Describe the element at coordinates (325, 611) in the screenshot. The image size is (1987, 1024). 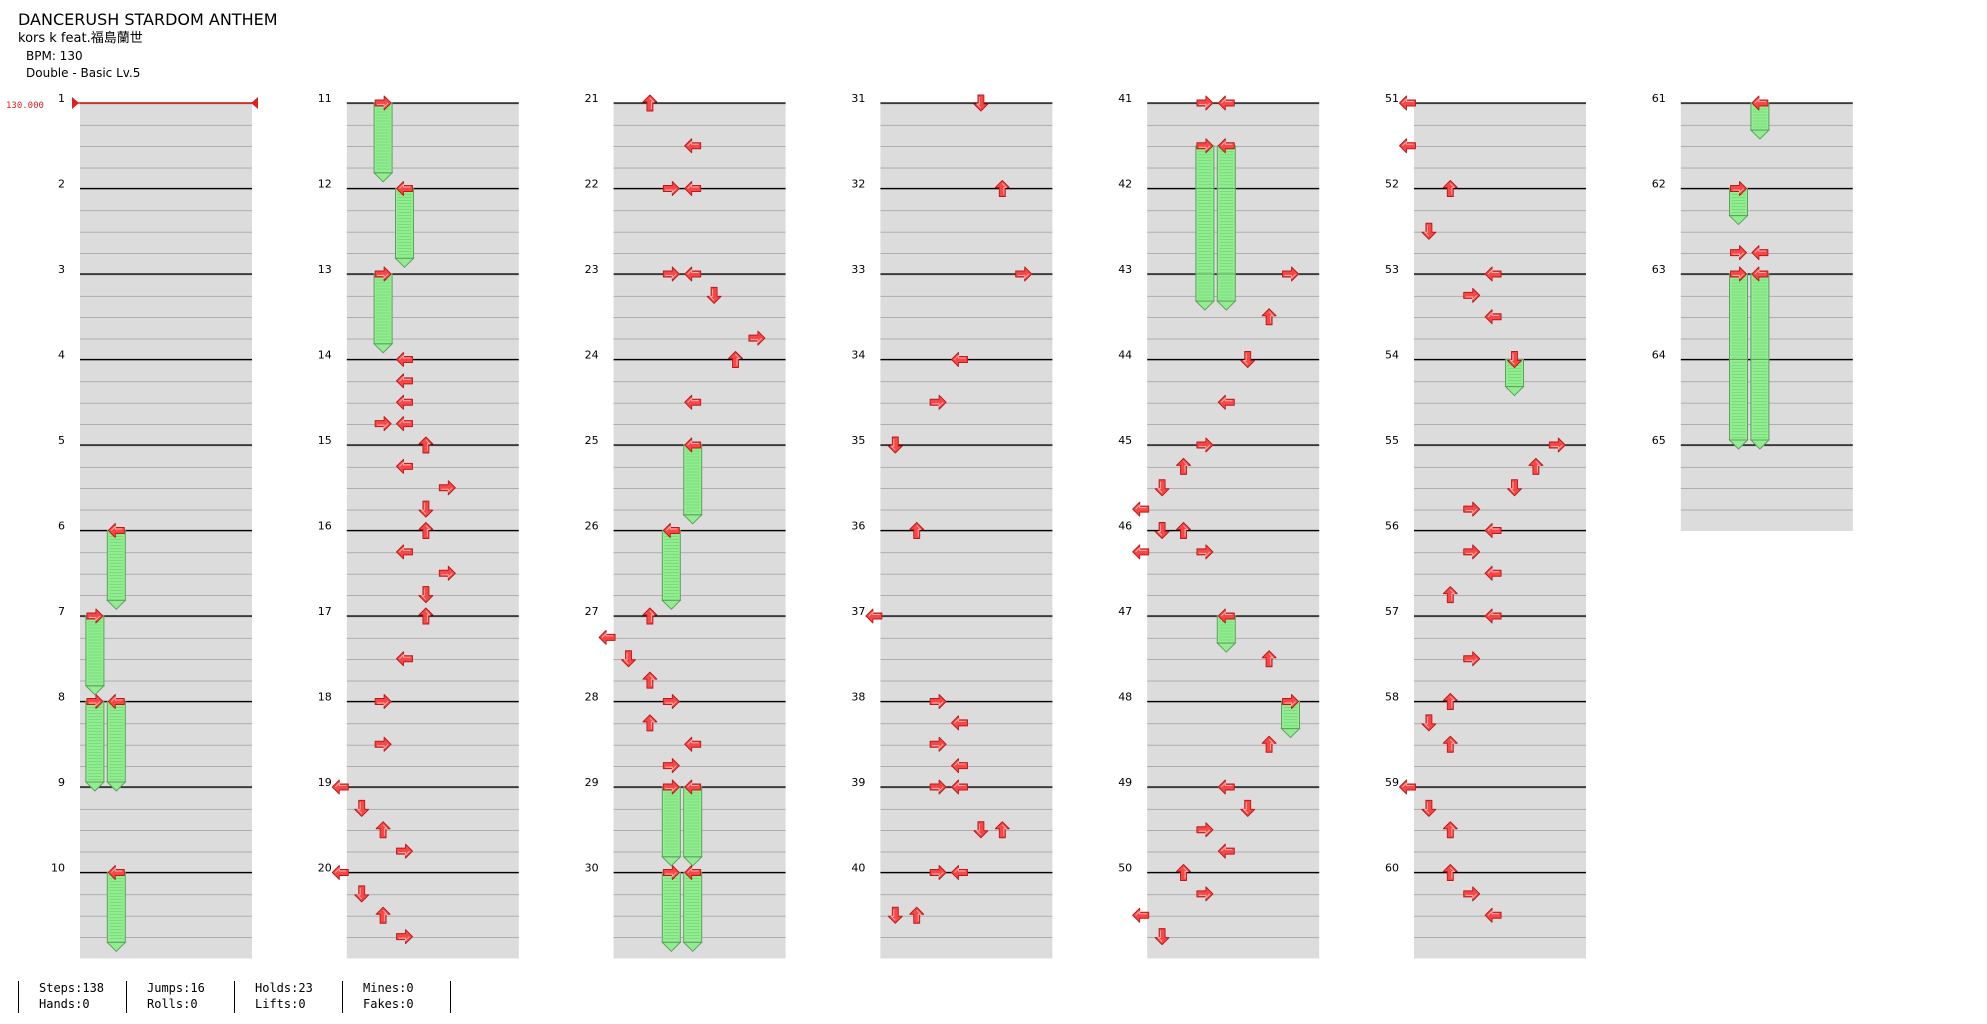
I see `measure-number: 17` at that location.